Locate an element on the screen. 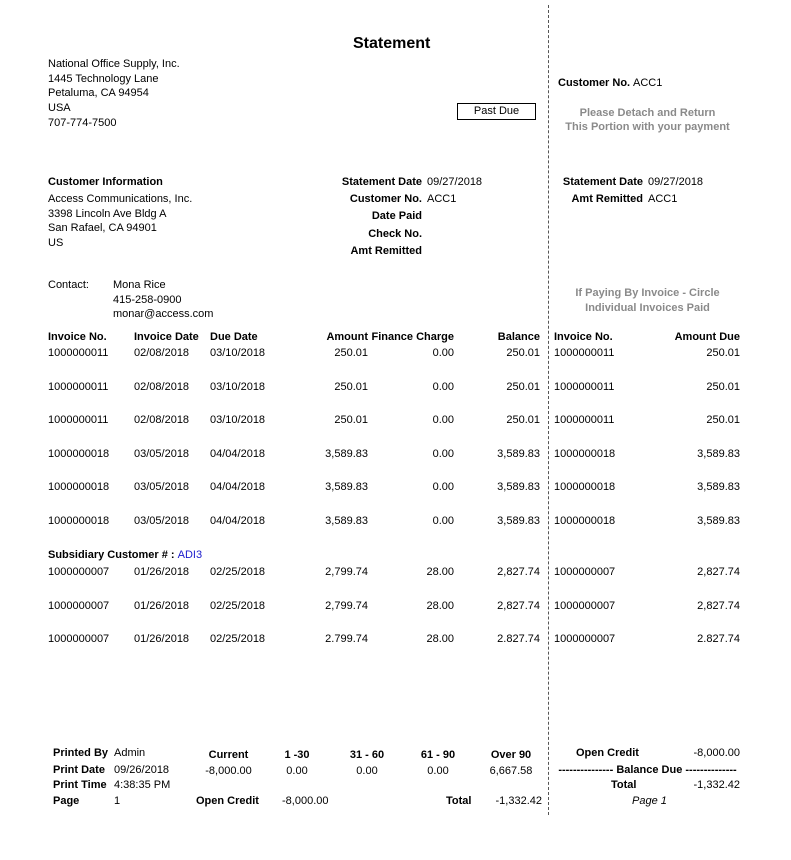 The width and height of the screenshot is (791, 860). aging-header: Current is located at coordinates (228, 755).